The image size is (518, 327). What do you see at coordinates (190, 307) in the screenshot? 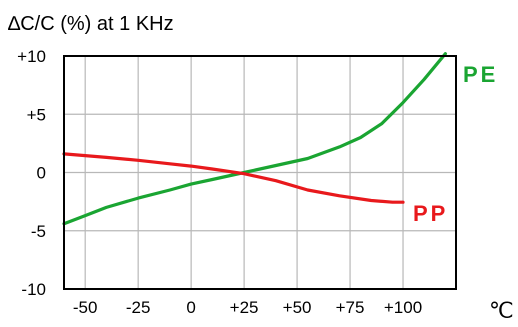
I see `x-tick-label: 0` at bounding box center [190, 307].